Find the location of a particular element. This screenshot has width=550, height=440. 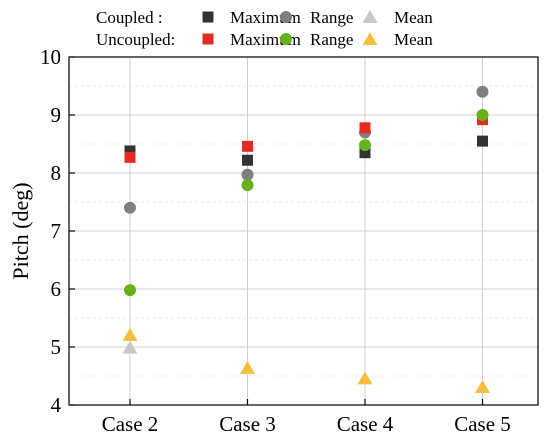

legend-label-coupled-range: Range is located at coordinates (331, 17).